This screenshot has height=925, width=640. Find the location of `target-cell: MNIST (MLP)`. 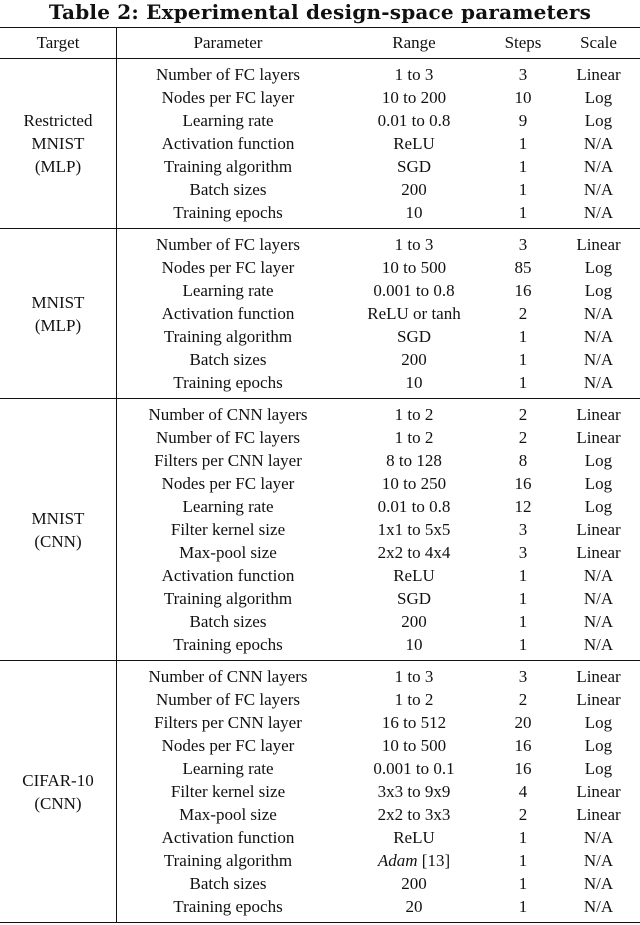

target-cell: MNIST (MLP) is located at coordinates (58, 313).